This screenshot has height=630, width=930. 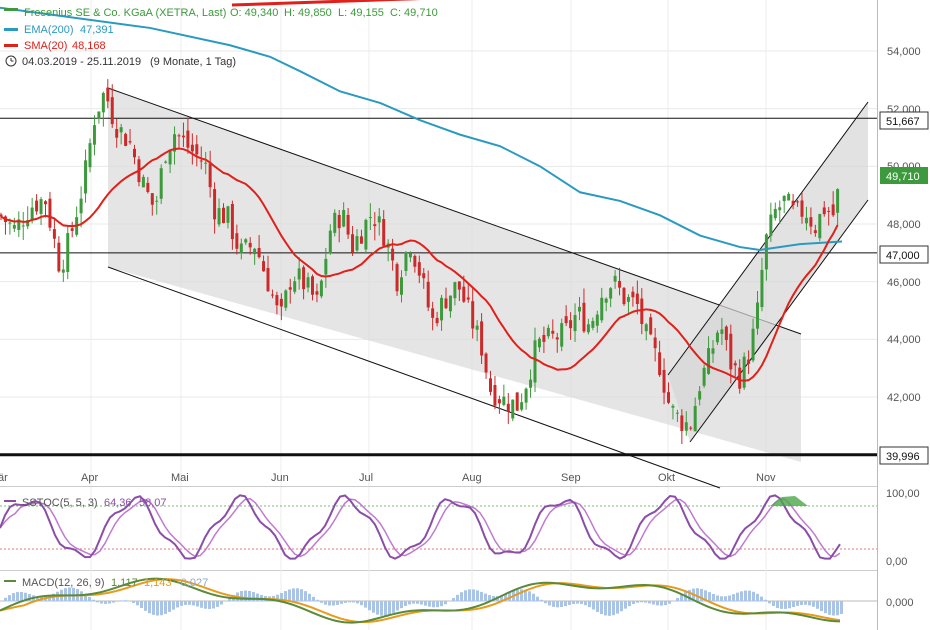 What do you see at coordinates (768, 272) in the screenshot?
I see `up-channel-fill` at bounding box center [768, 272].